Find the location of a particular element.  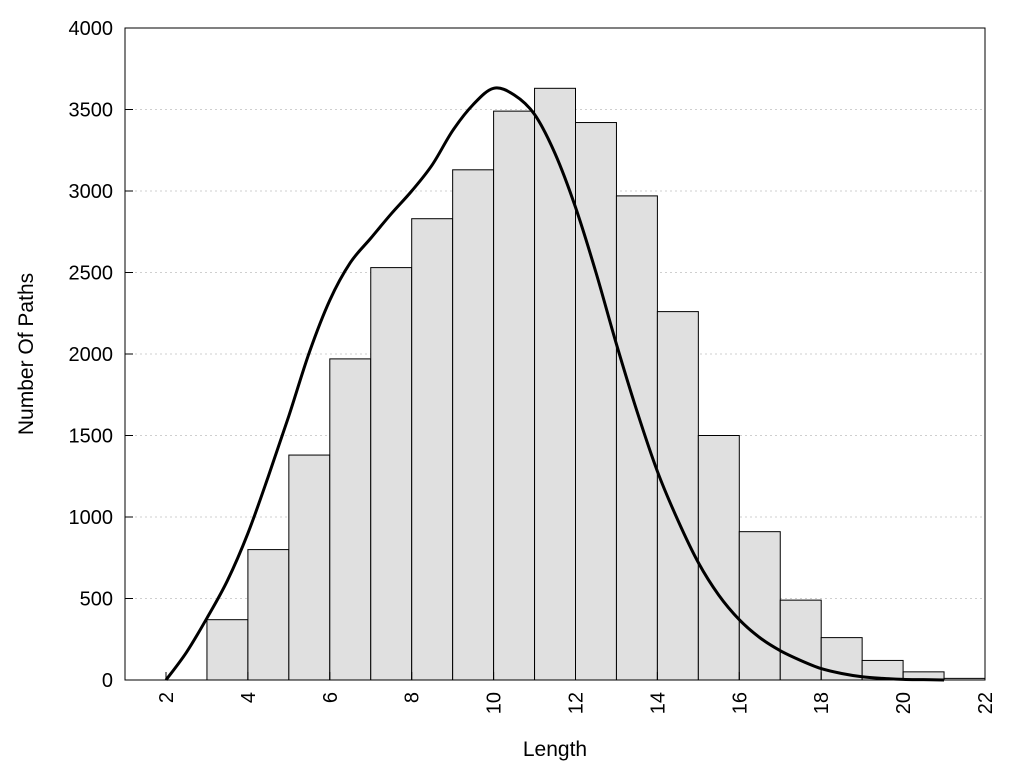

x-tick-label: 12 is located at coordinates (577, 703).